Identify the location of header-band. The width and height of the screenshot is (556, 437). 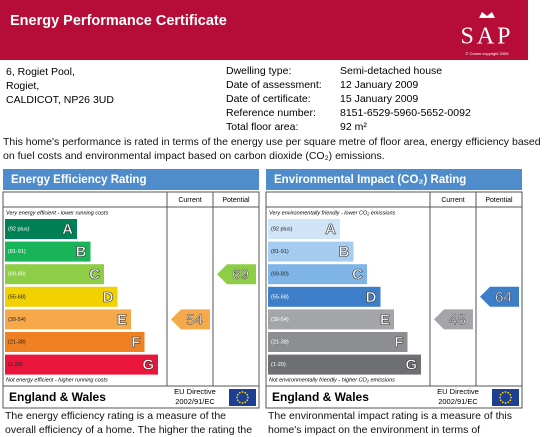
(264, 30).